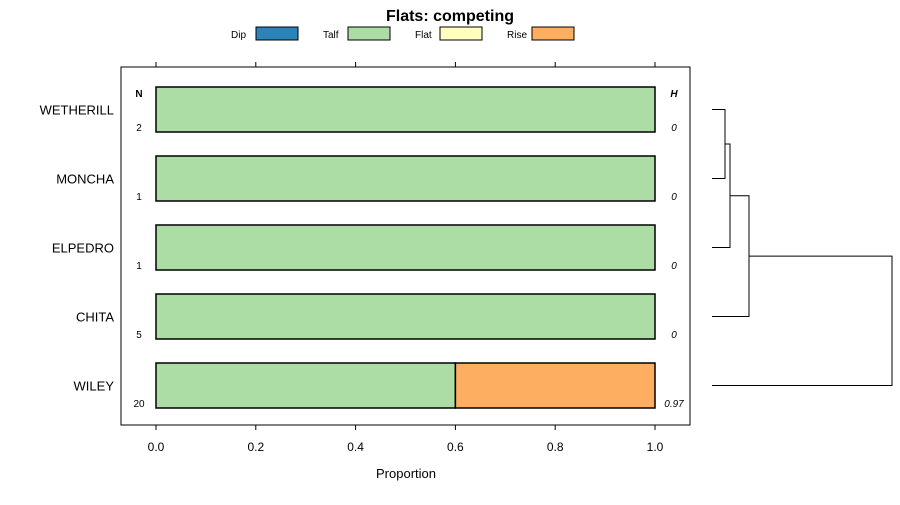 The height and width of the screenshot is (505, 900). I want to click on category-label-wiley: WILEY, so click(94, 386).